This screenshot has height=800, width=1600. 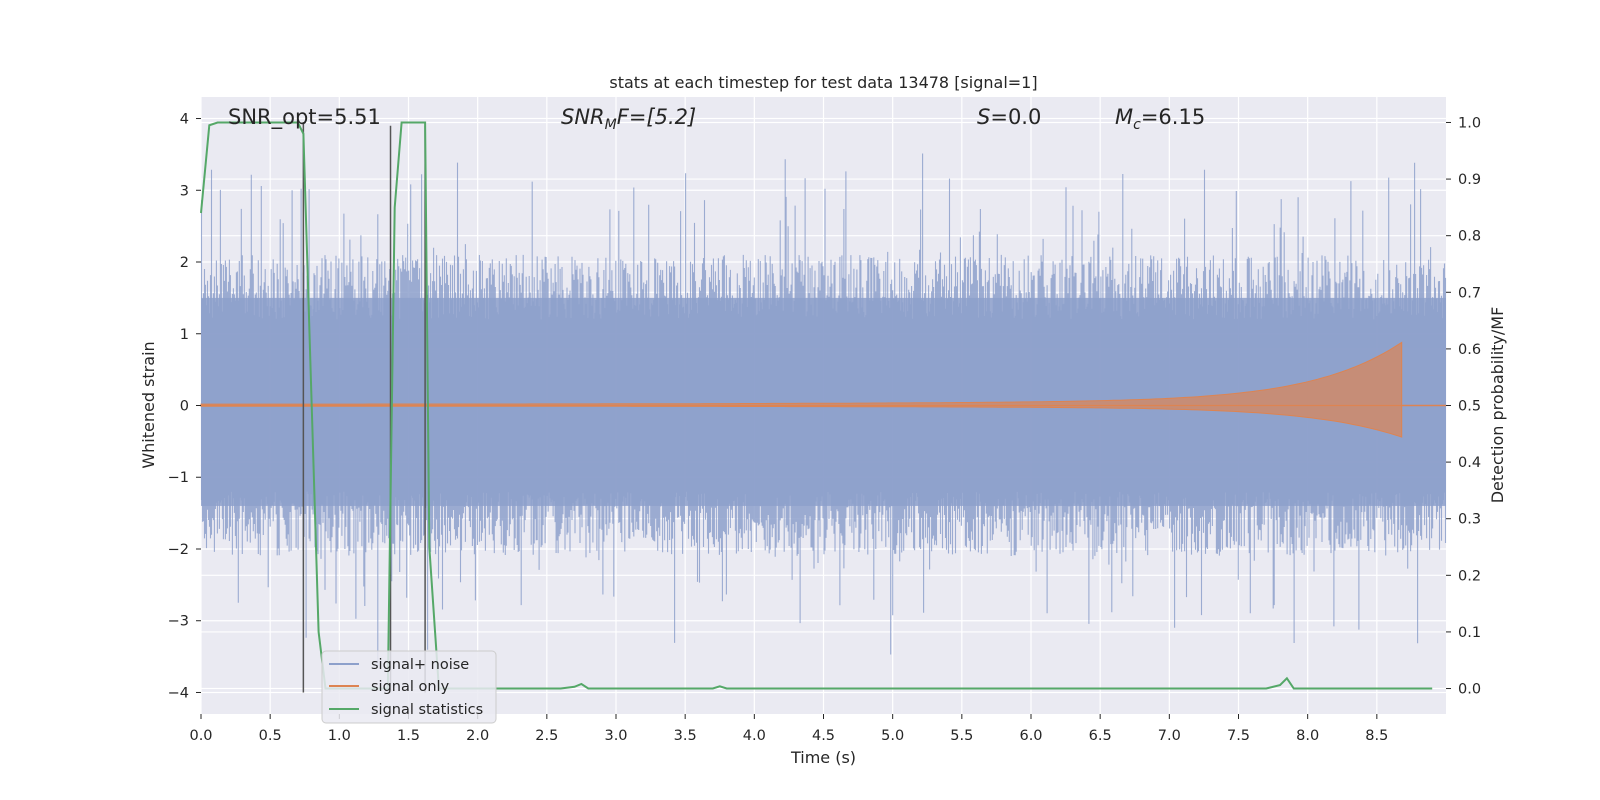 What do you see at coordinates (1469, 407) in the screenshot?
I see `y-right-tick-label: 0.5` at bounding box center [1469, 407].